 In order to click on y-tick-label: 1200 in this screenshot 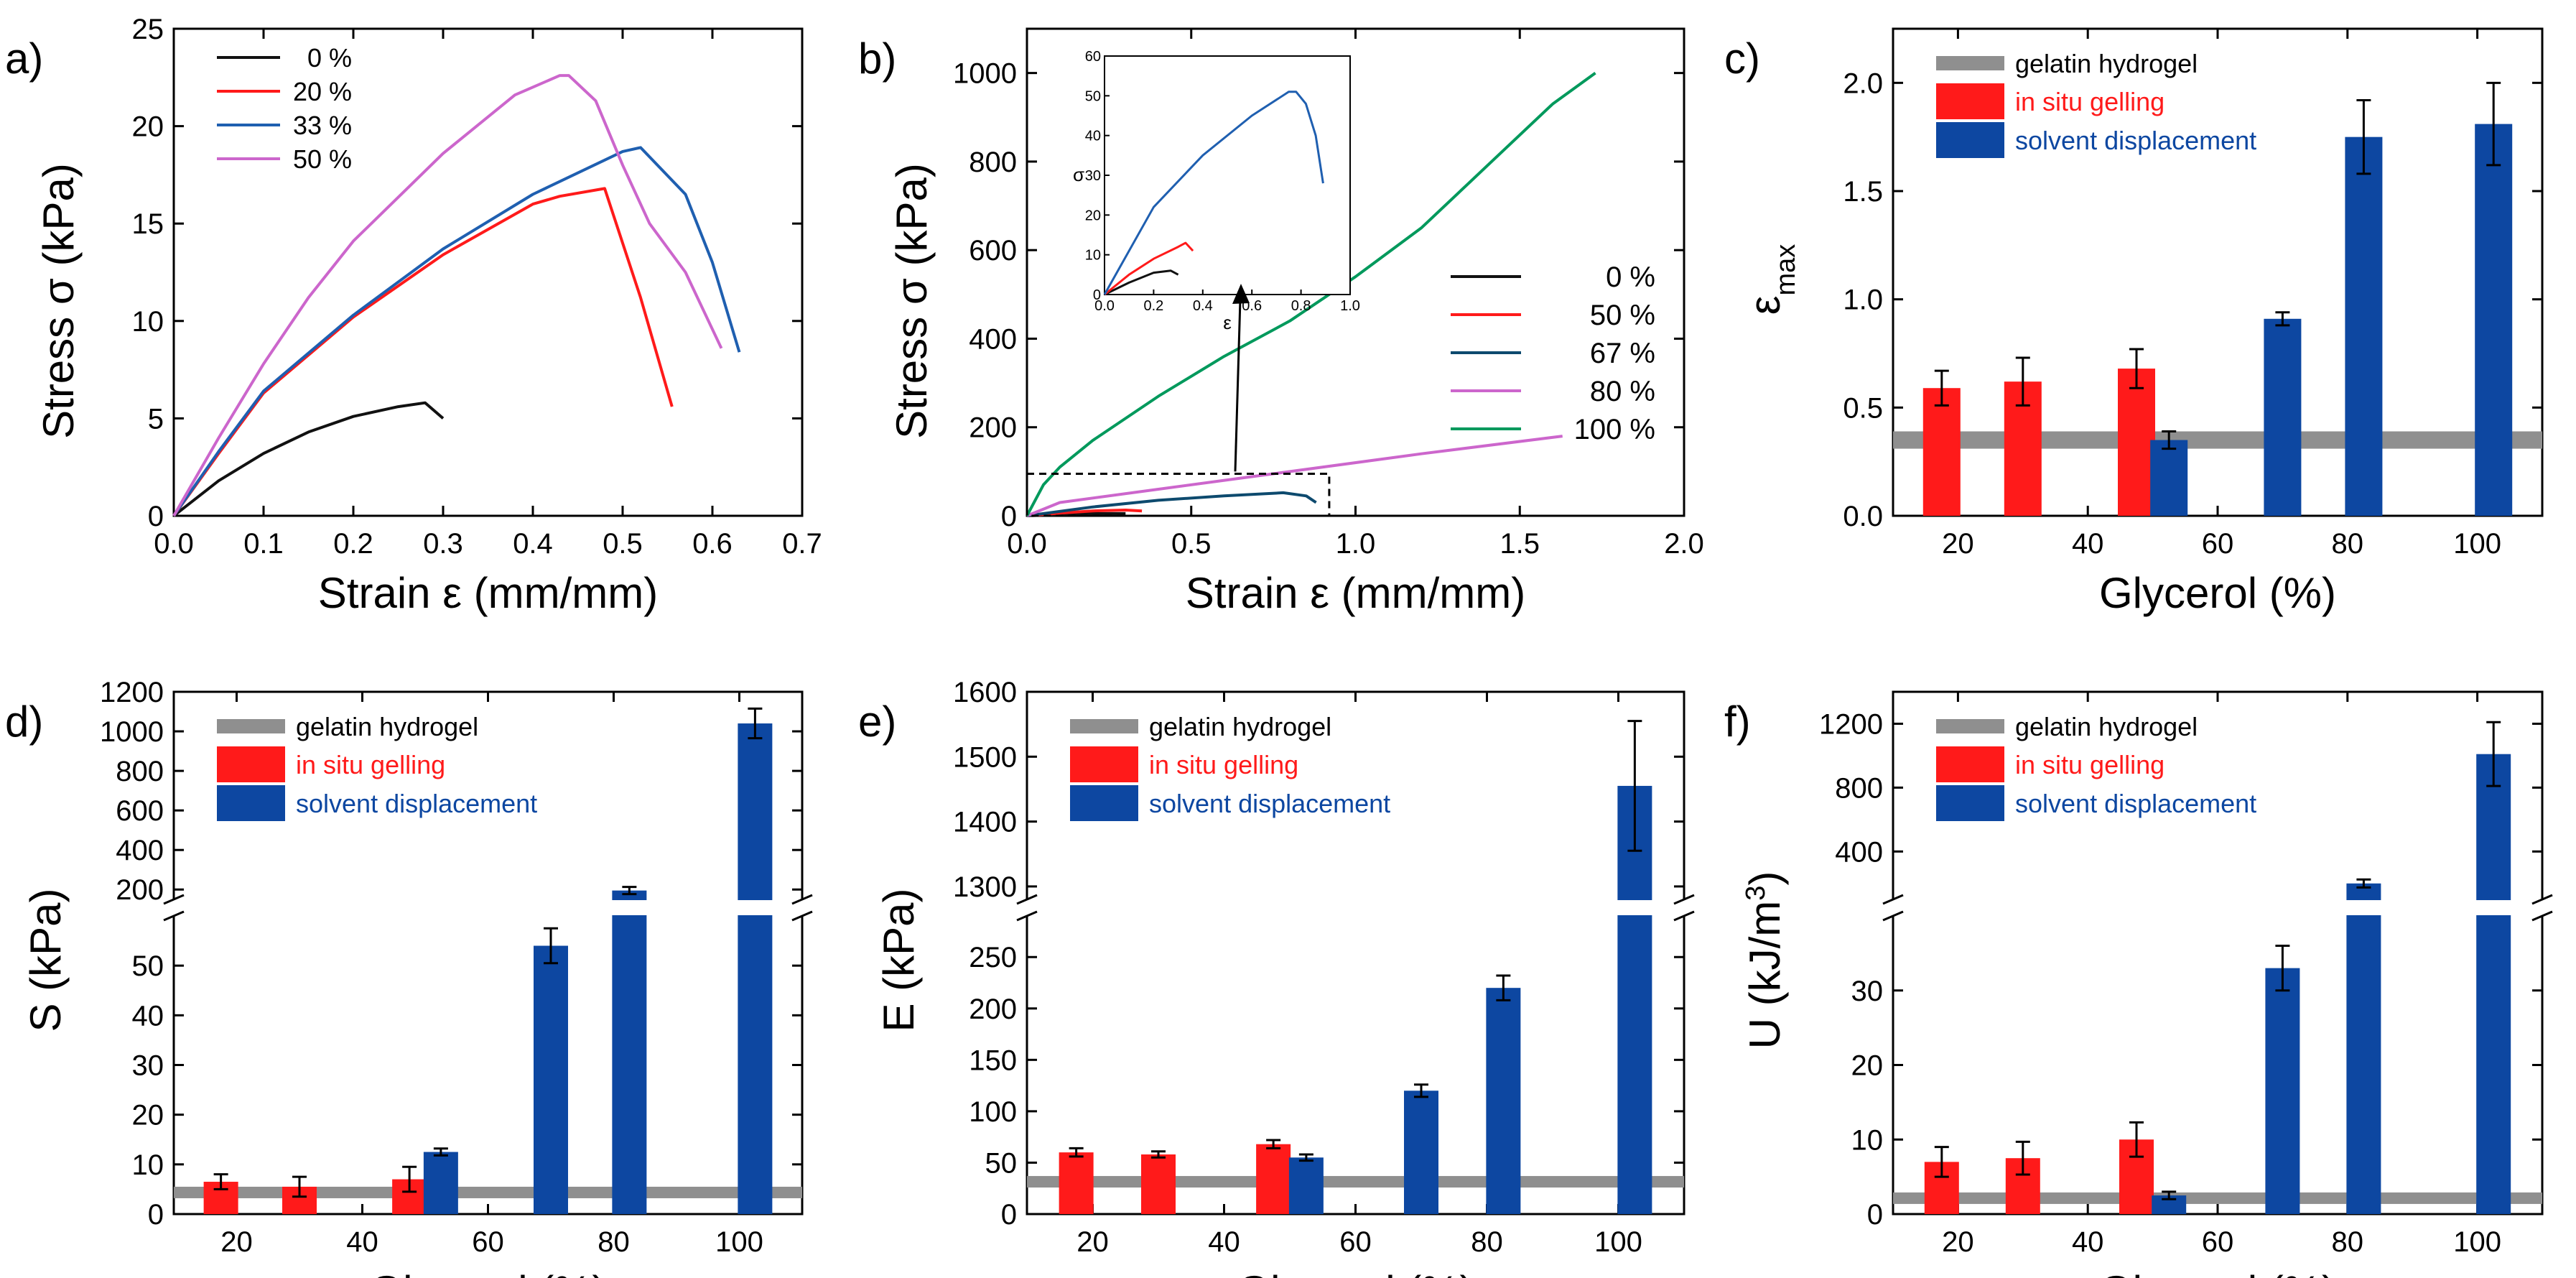, I will do `click(1851, 724)`.